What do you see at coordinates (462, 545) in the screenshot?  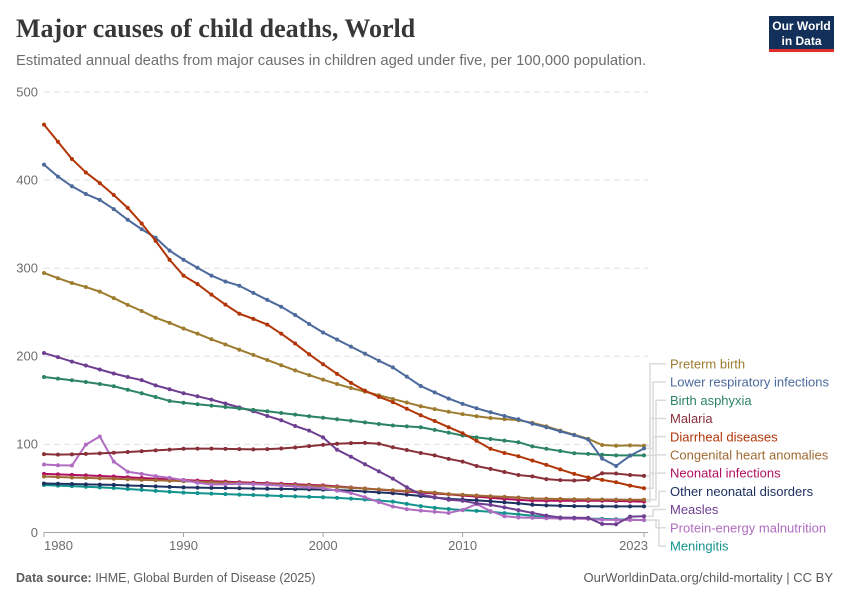 I see `svg-text: 2010` at bounding box center [462, 545].